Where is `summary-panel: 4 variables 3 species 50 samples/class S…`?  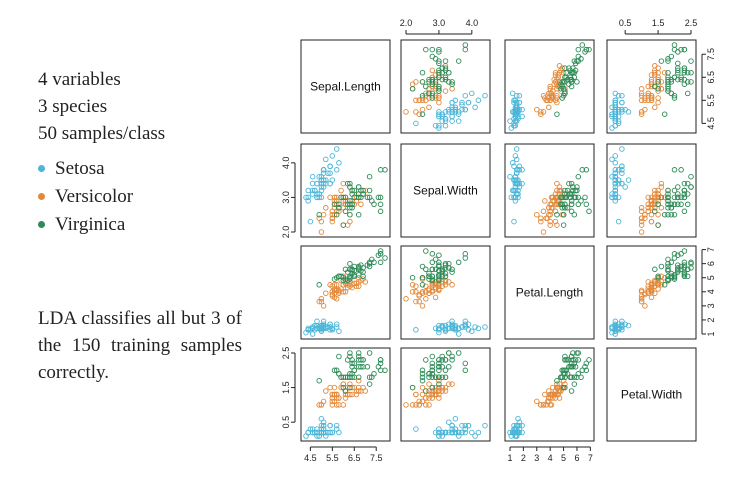
summary-panel: 4 variables 3 species 50 samples/class S… is located at coordinates (143, 152).